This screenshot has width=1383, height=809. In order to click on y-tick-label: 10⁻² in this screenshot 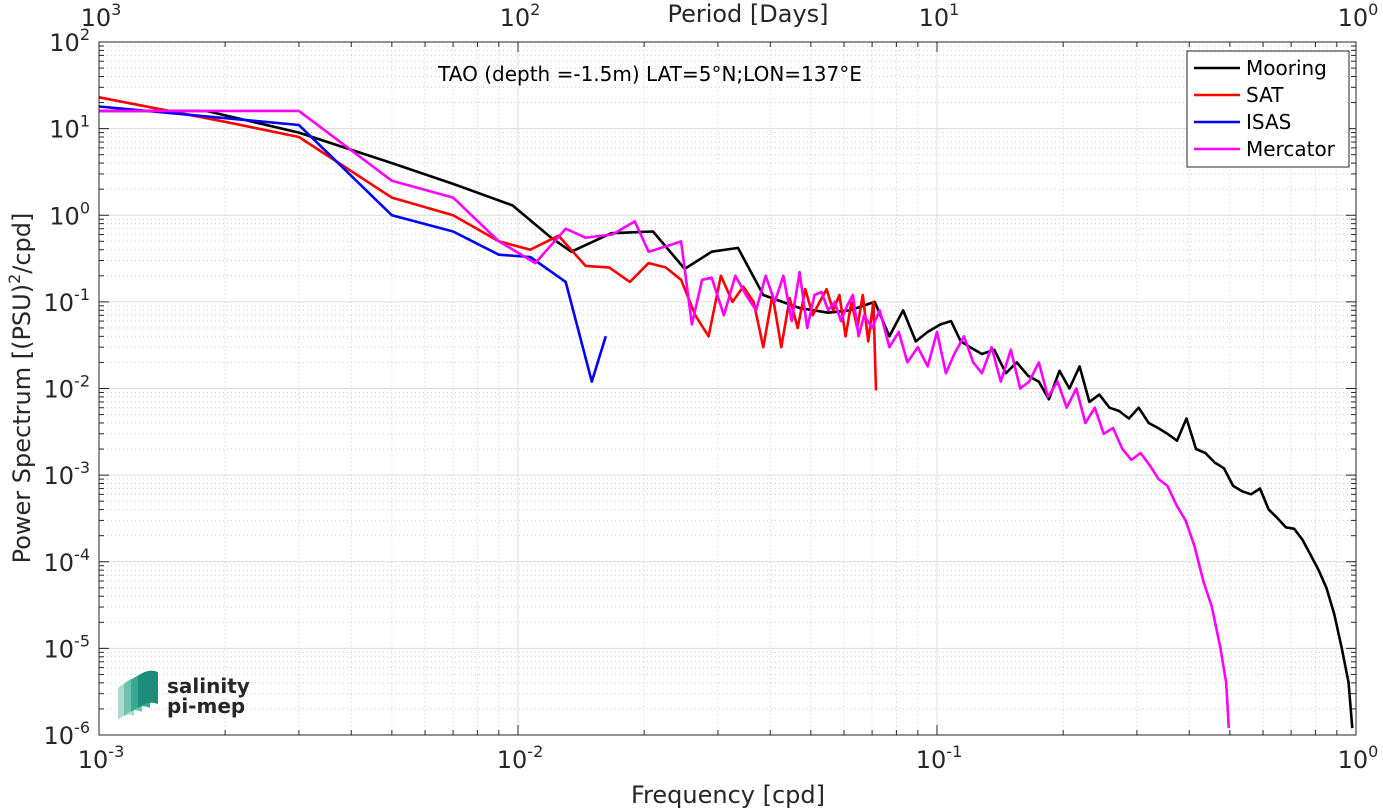, I will do `click(67, 388)`.